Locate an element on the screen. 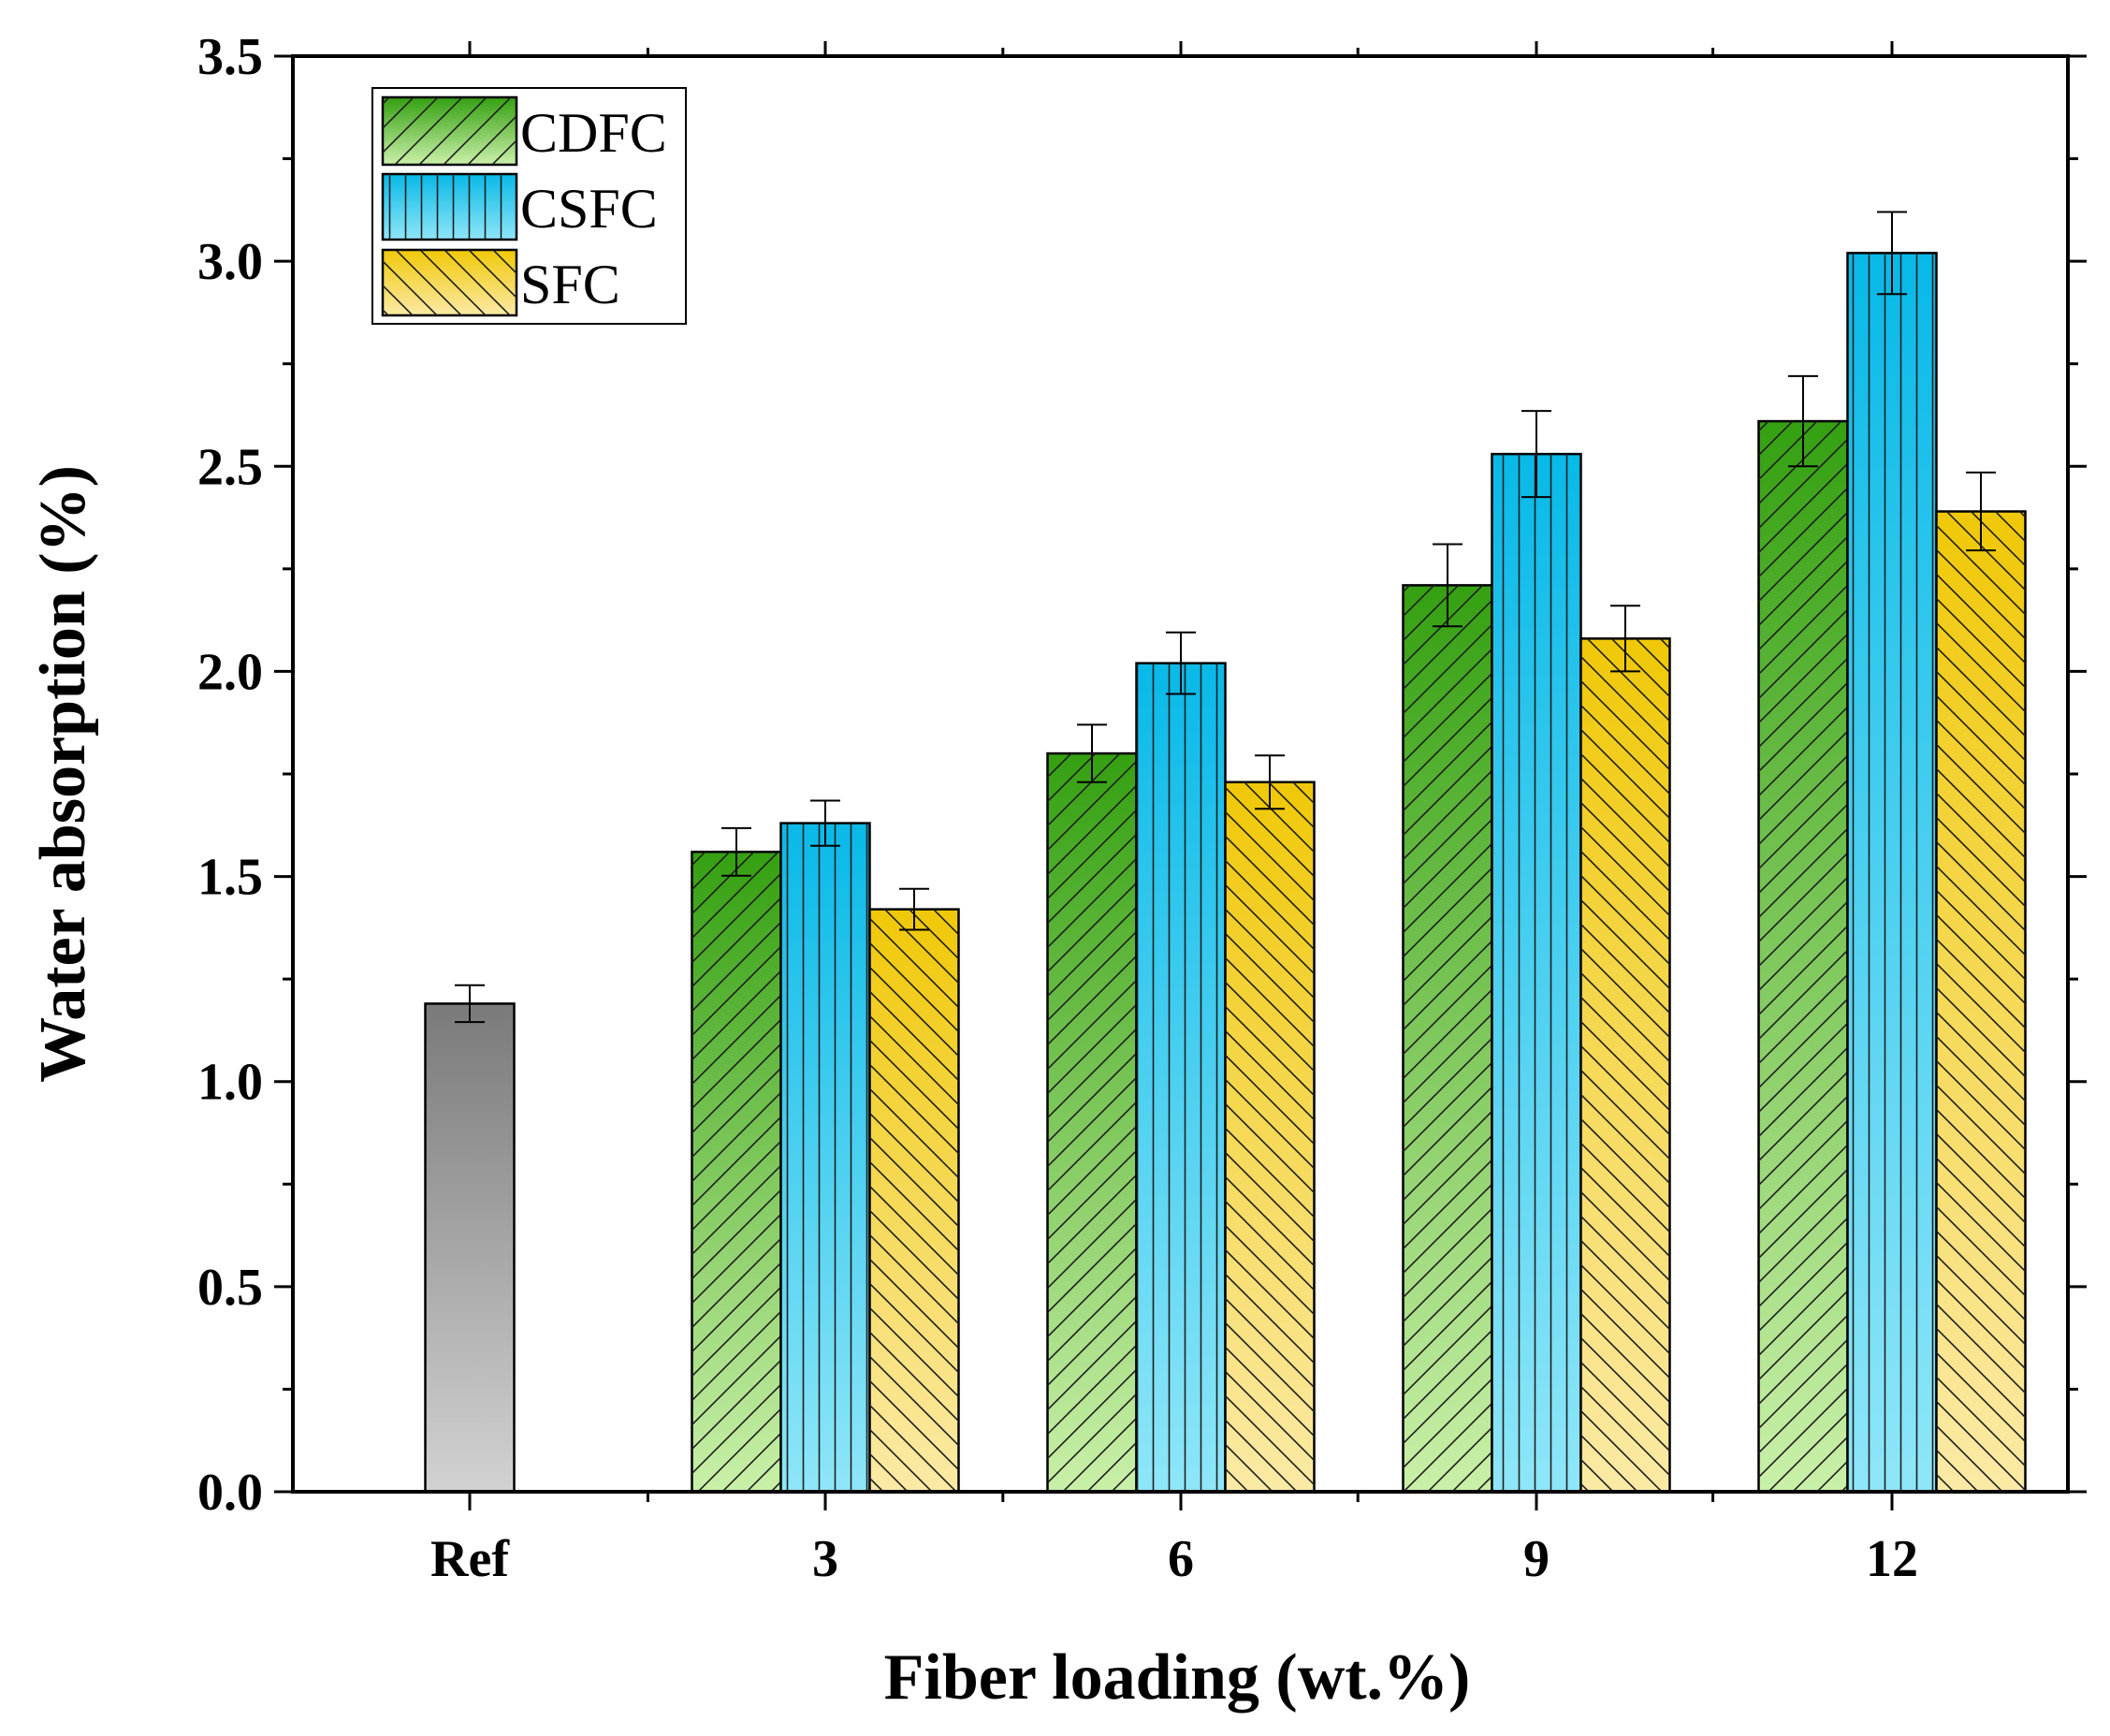  legend: CDFC CSFC SFC is located at coordinates (529, 206).